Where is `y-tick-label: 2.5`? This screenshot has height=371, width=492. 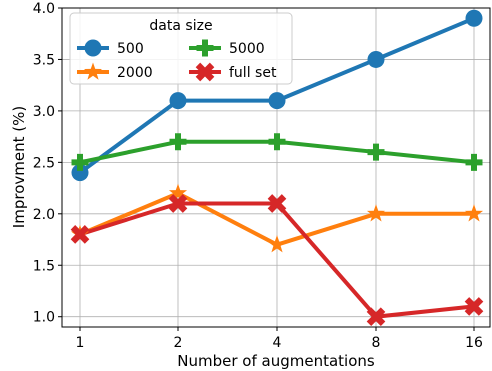 y-tick-label: 2.5 is located at coordinates (44, 163).